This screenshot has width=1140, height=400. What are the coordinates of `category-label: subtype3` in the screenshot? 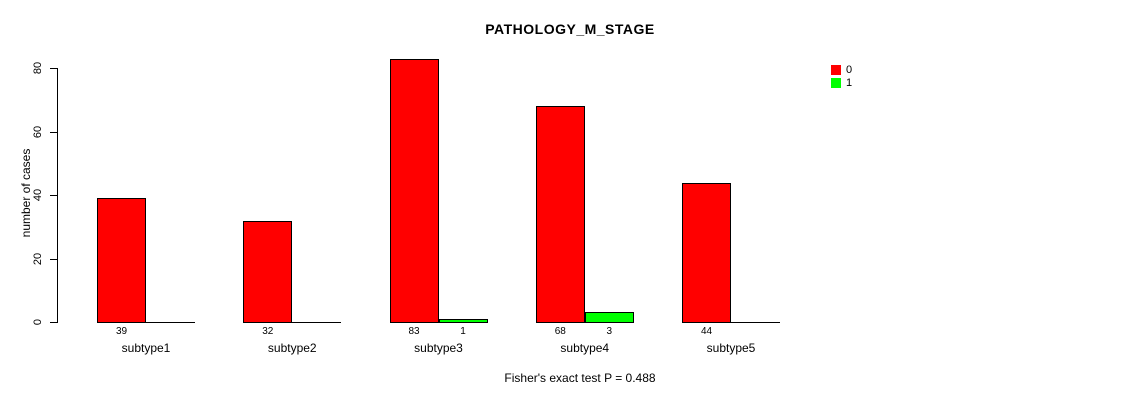 It's located at (438, 348).